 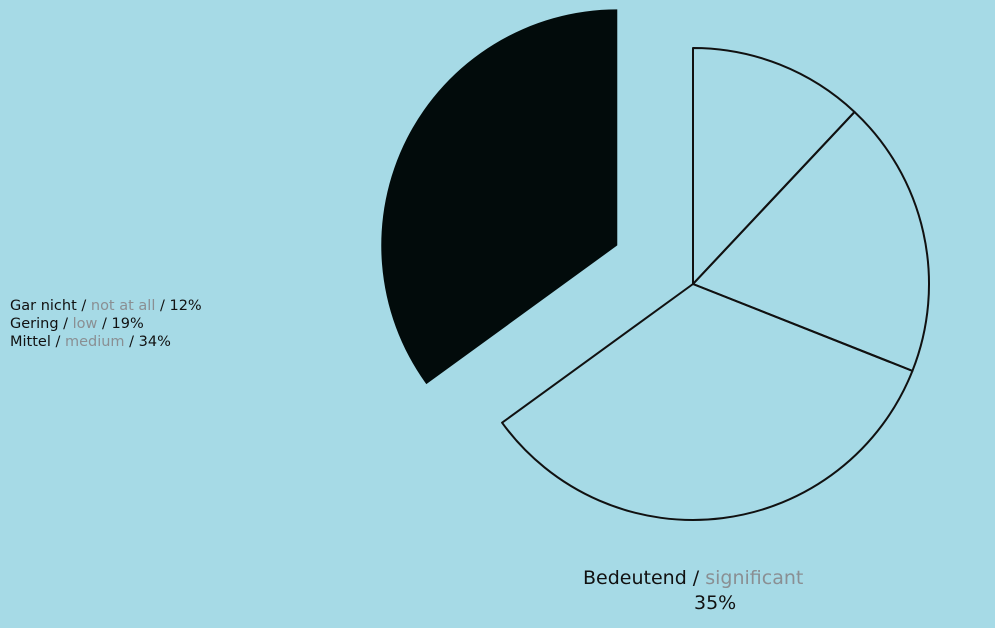 What do you see at coordinates (127, 324) in the screenshot?
I see `legend-percent: 19%` at bounding box center [127, 324].